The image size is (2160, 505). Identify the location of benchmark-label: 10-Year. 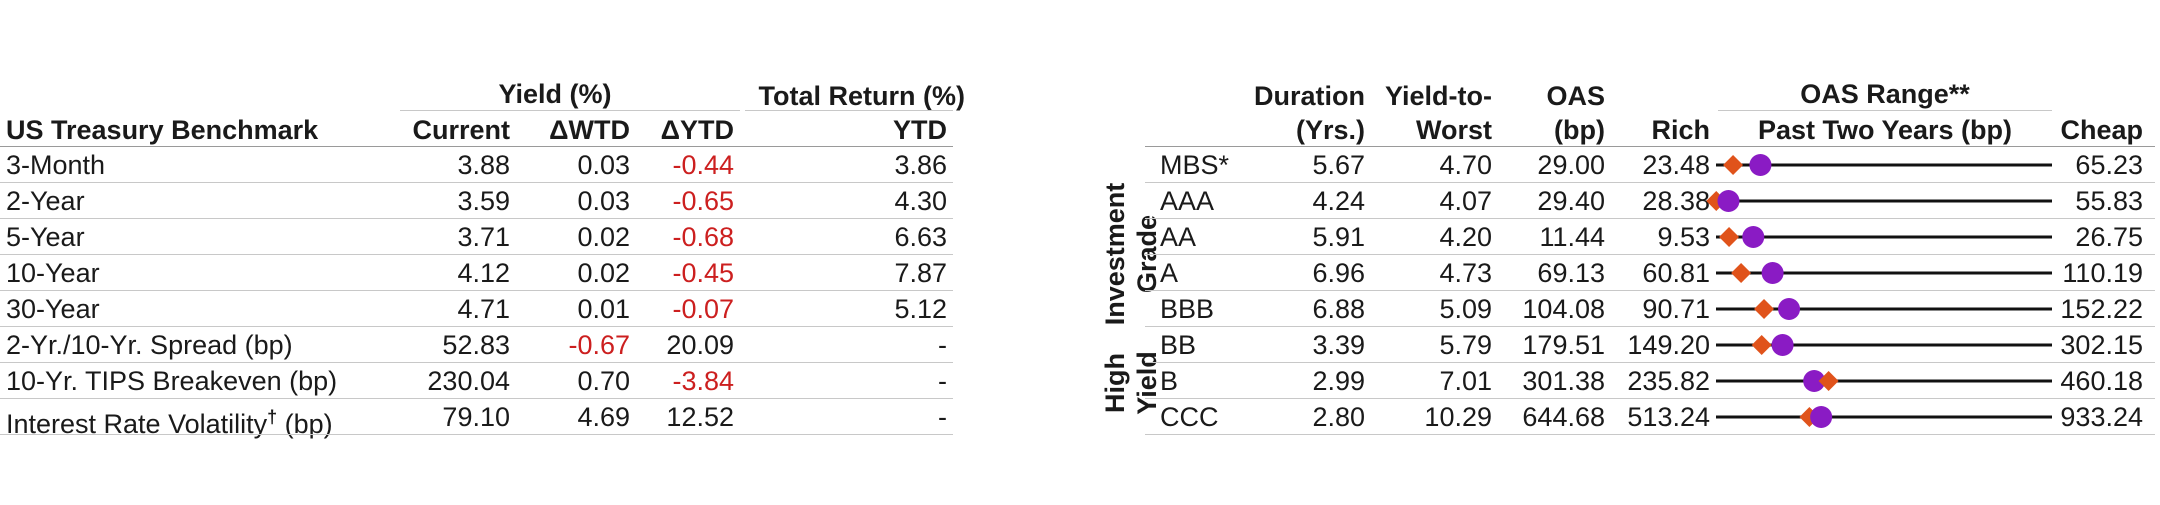
(53, 273).